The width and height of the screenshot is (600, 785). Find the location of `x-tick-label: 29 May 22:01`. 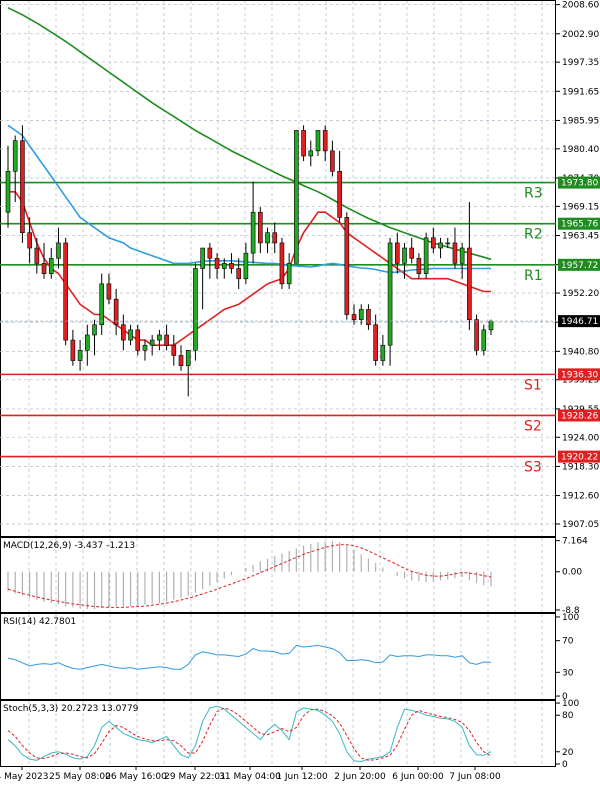

x-tick-label: 29 May 22:01 is located at coordinates (195, 777).